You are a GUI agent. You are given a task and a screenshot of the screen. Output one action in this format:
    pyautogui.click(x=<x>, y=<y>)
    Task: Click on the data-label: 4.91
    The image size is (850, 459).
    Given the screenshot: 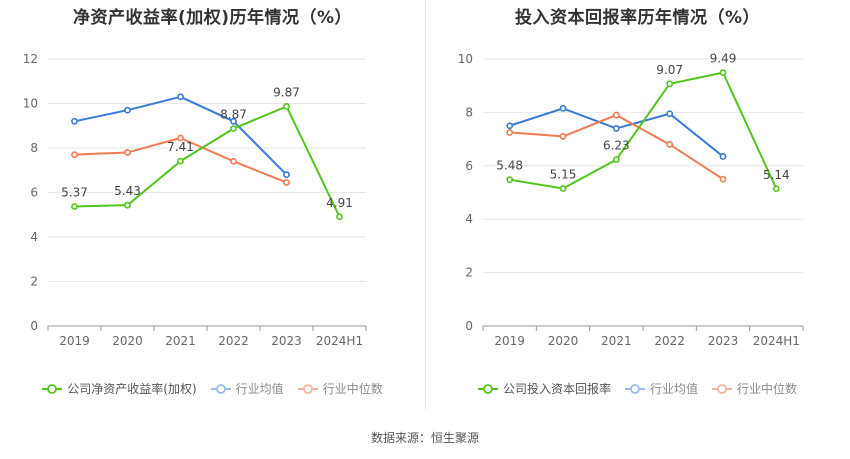 What is the action you would take?
    pyautogui.click(x=339, y=203)
    